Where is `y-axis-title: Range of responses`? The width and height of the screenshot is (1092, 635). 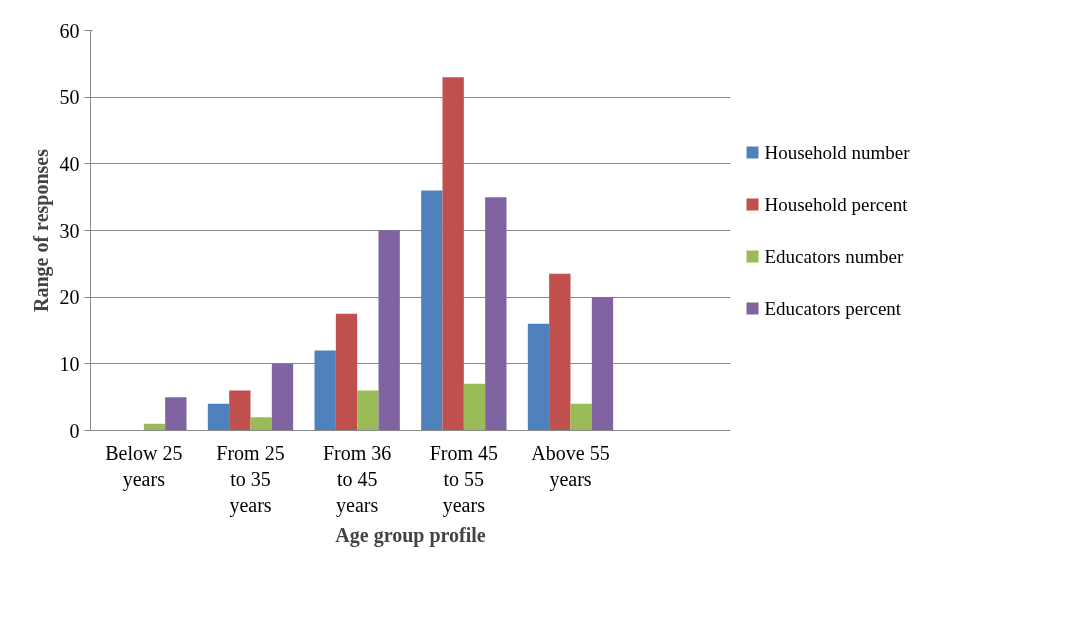
y-axis-title: Range of responses is located at coordinates (41, 230).